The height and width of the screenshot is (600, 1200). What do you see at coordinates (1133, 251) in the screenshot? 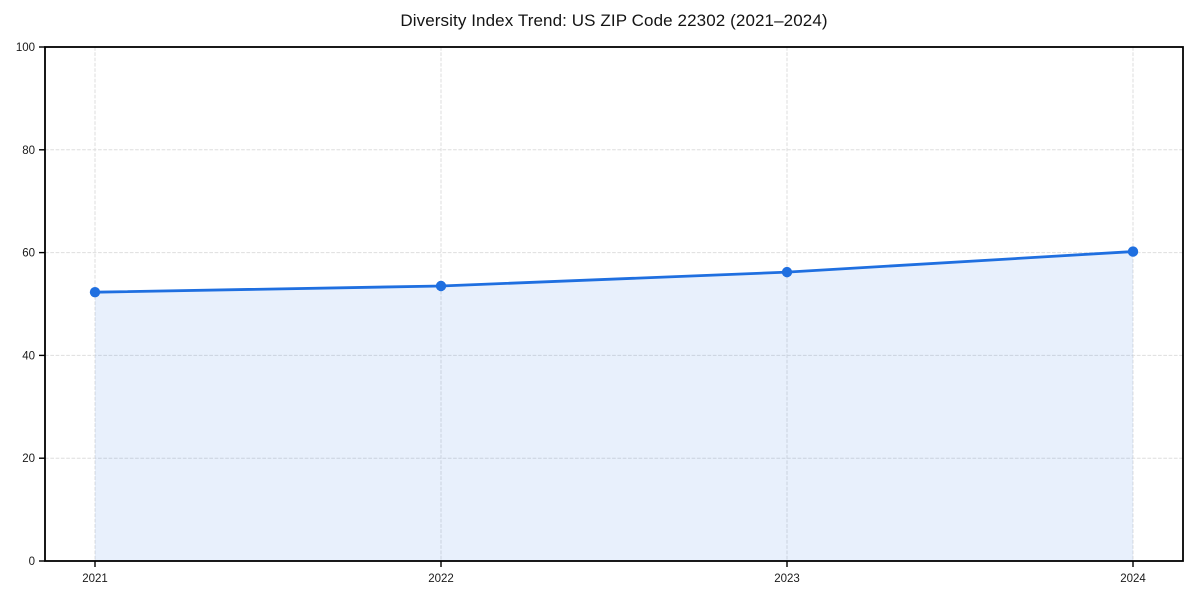
I see `data-point-2024` at bounding box center [1133, 251].